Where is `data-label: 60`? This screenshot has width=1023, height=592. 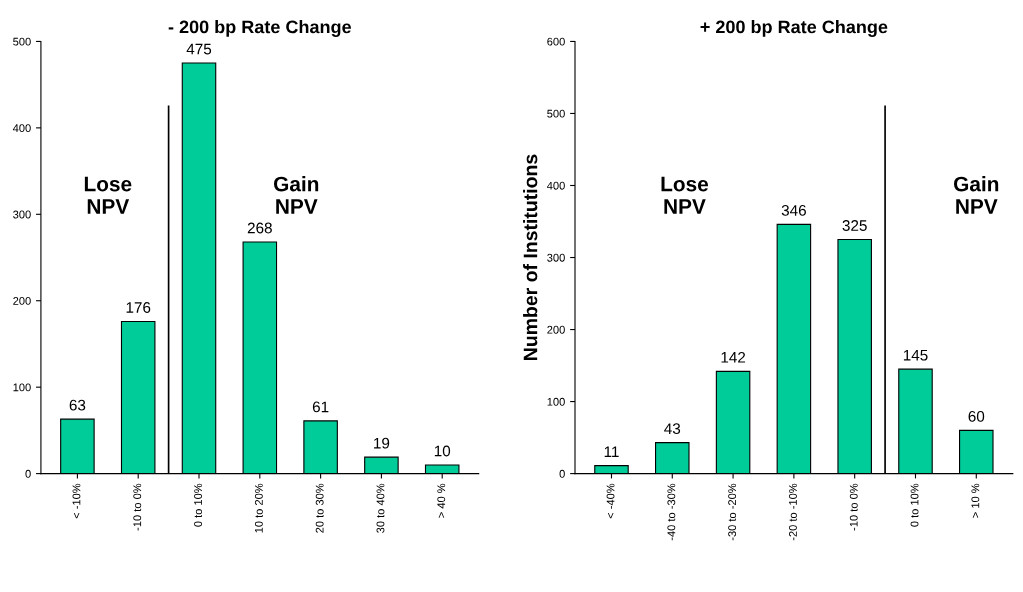
data-label: 60 is located at coordinates (976, 416).